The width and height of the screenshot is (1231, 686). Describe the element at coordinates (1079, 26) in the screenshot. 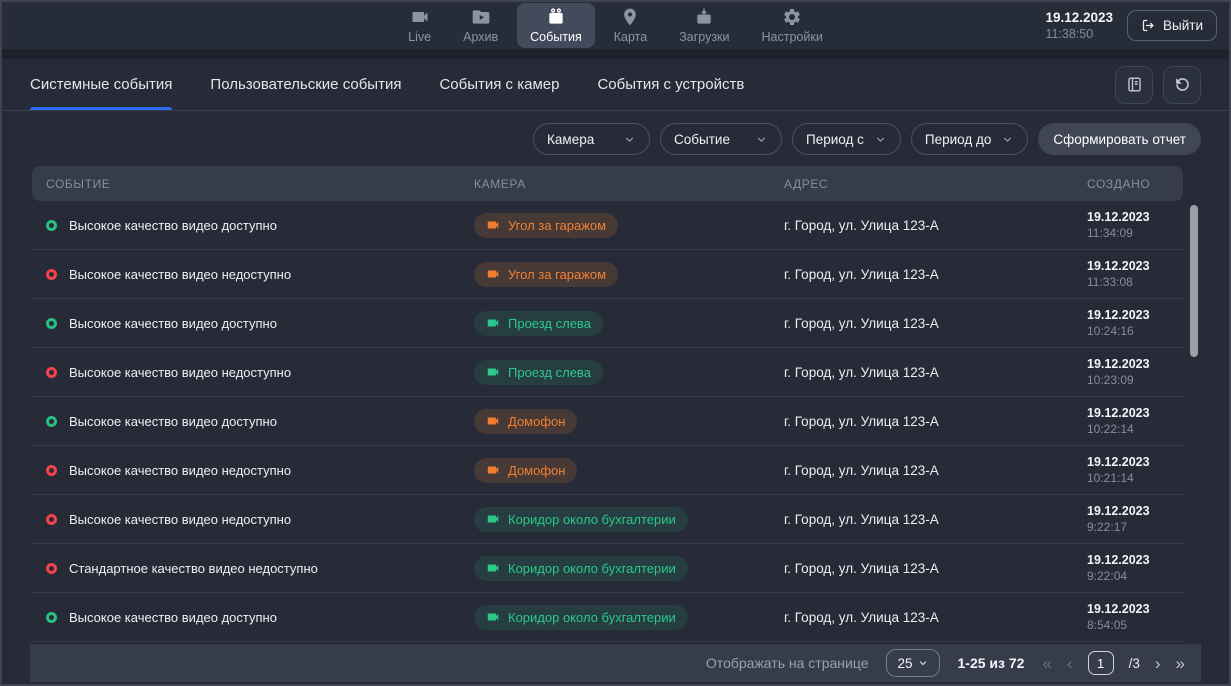

I see `current-datetime: 19.12.2023 11:38:50` at that location.